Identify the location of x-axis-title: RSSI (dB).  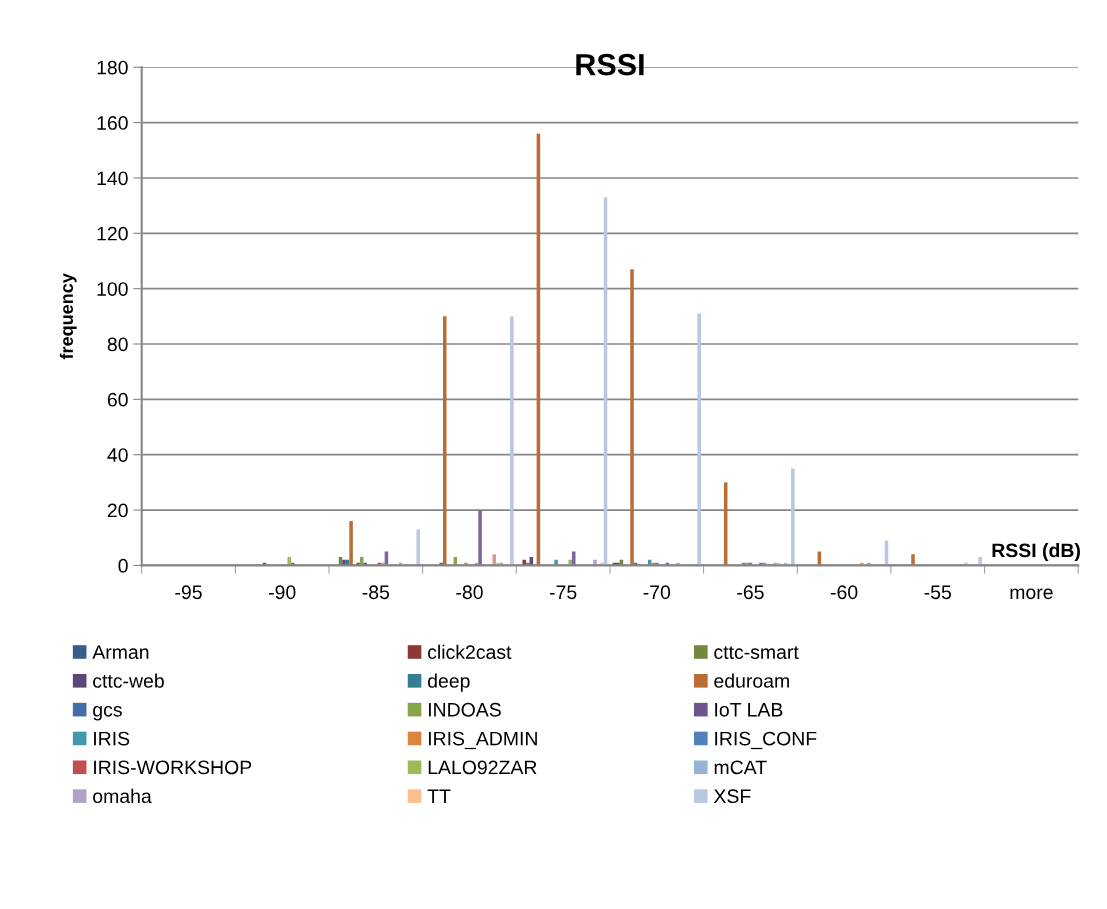
(1036, 552).